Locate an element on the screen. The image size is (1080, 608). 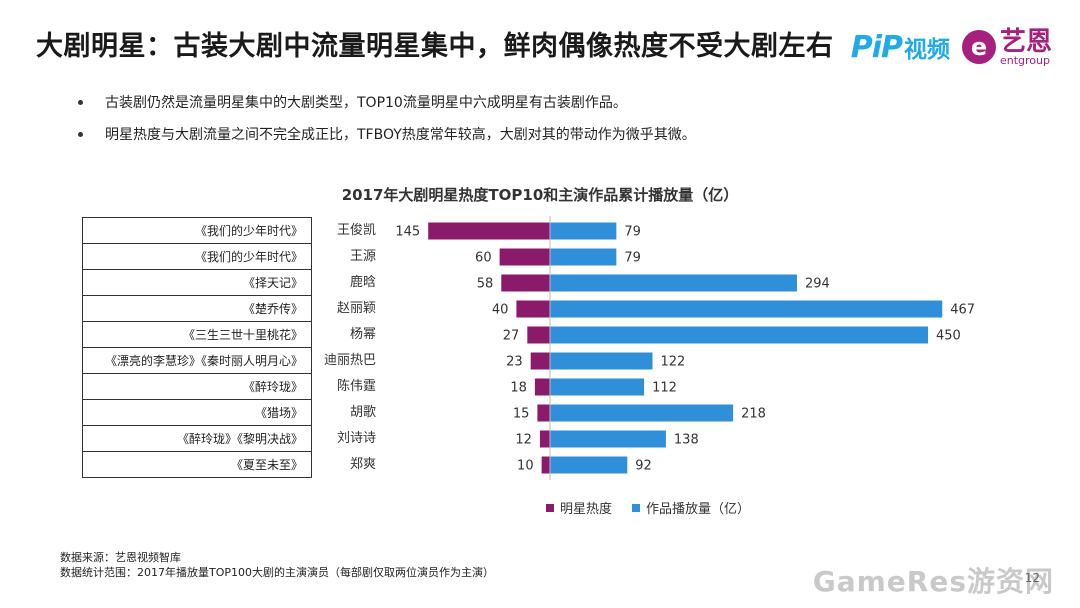
heat-value-label: 40 is located at coordinates (500, 310).